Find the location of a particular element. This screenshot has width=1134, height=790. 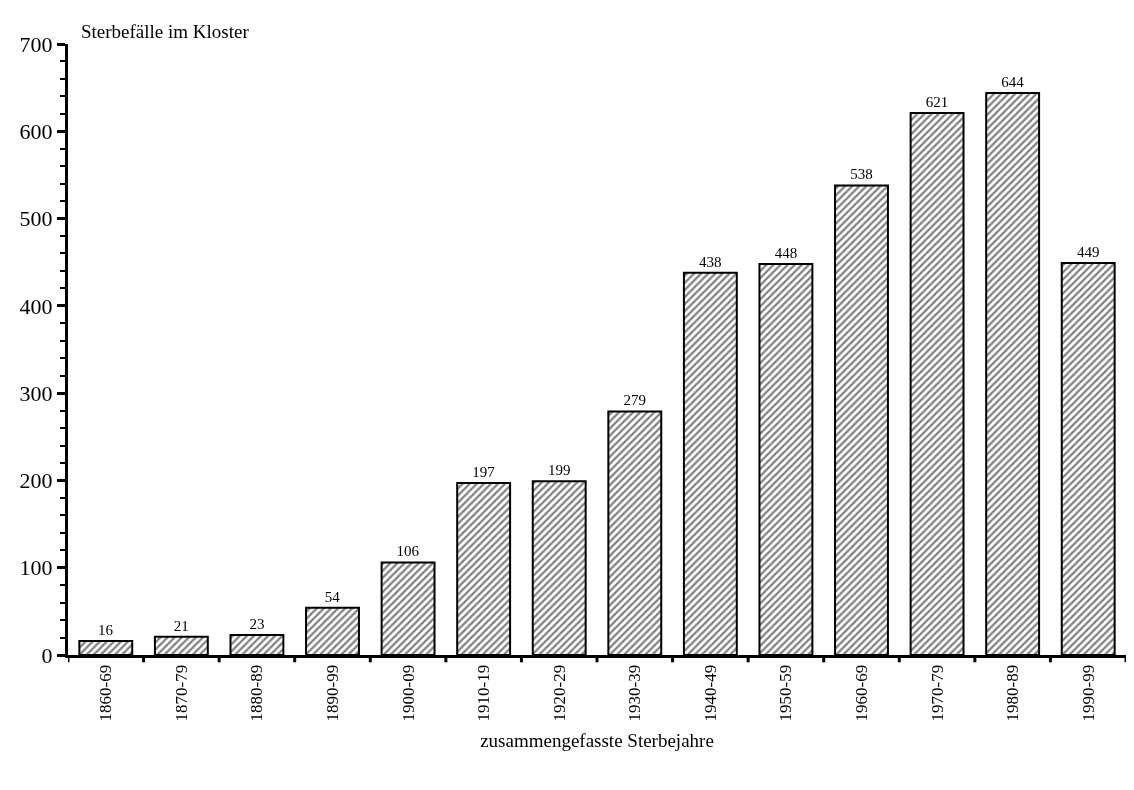

x-tick-label: 1960-69 is located at coordinates (862, 693).